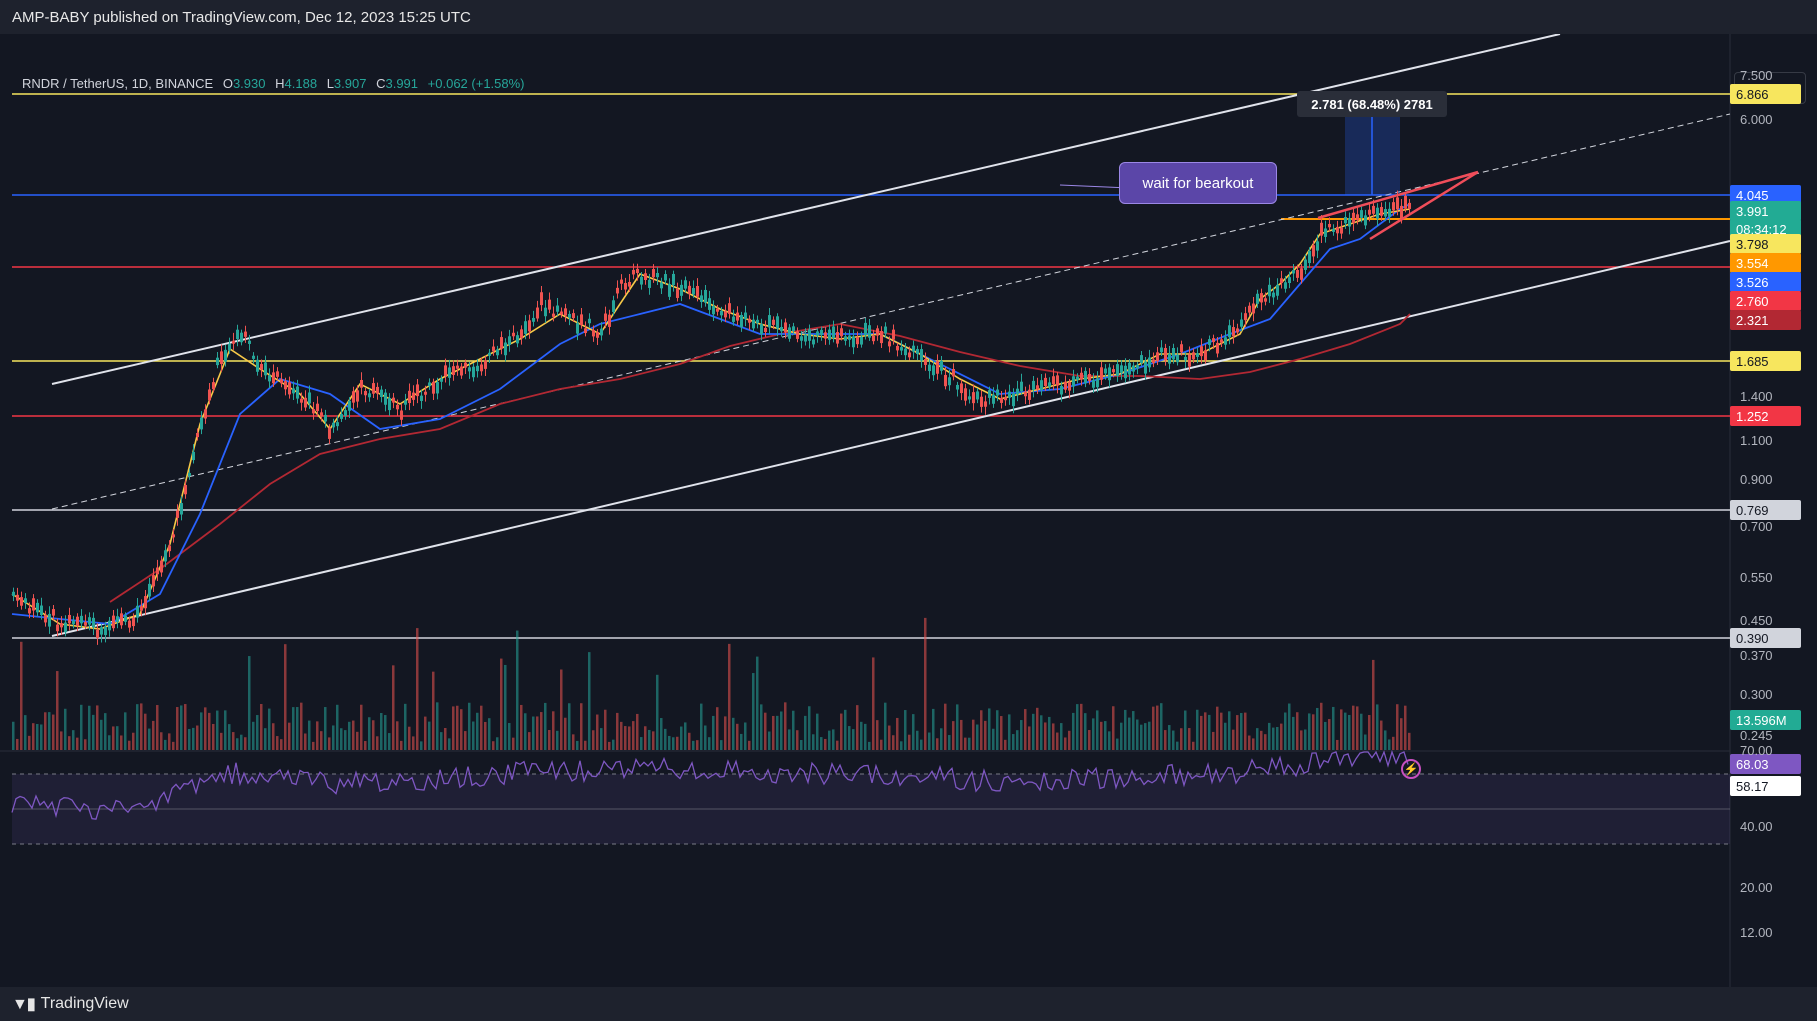 The width and height of the screenshot is (1817, 1021). I want to click on rsi-tick: 12.00, so click(1756, 932).